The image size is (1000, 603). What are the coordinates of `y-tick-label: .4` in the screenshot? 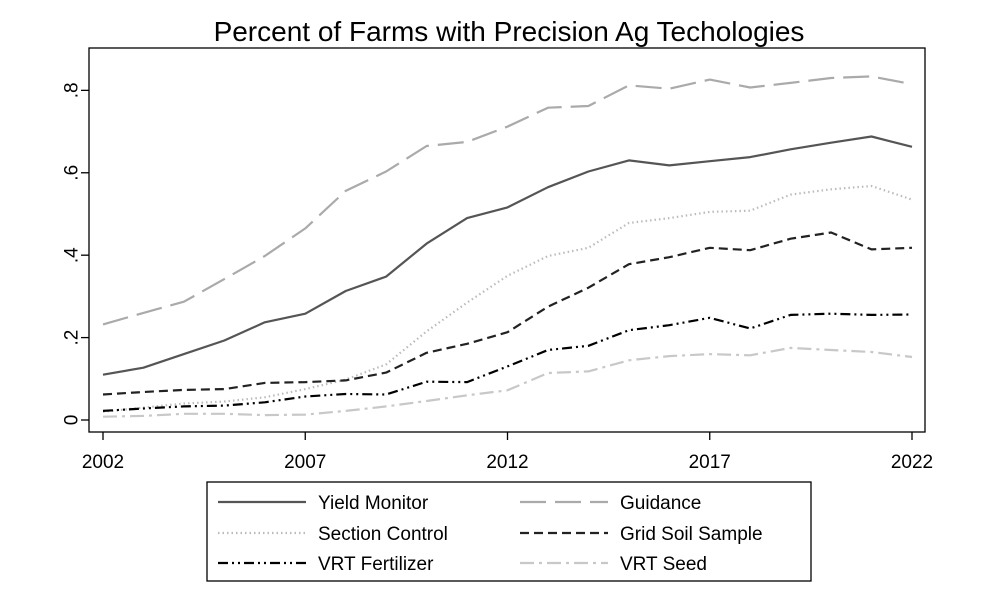 It's located at (72, 255).